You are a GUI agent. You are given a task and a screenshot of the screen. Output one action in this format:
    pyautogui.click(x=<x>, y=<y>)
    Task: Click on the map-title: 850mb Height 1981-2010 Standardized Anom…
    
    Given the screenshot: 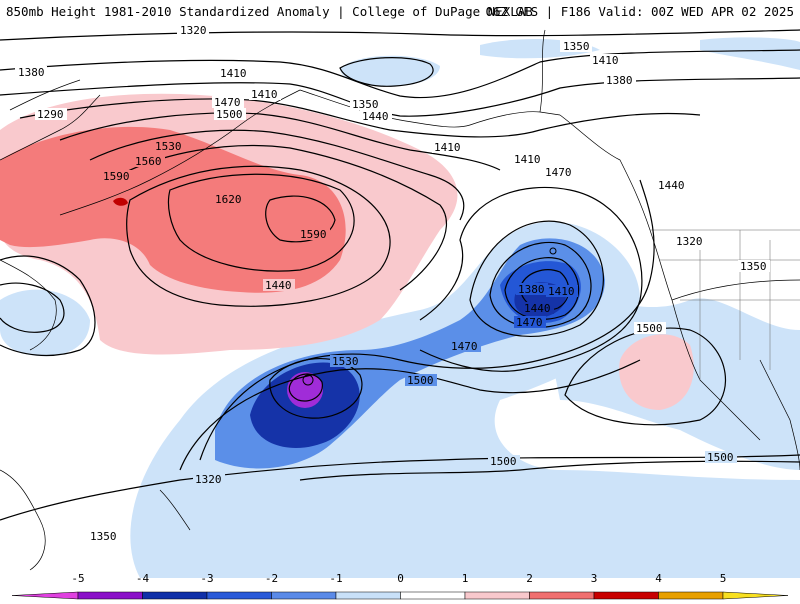 What is the action you would take?
    pyautogui.click(x=269, y=11)
    